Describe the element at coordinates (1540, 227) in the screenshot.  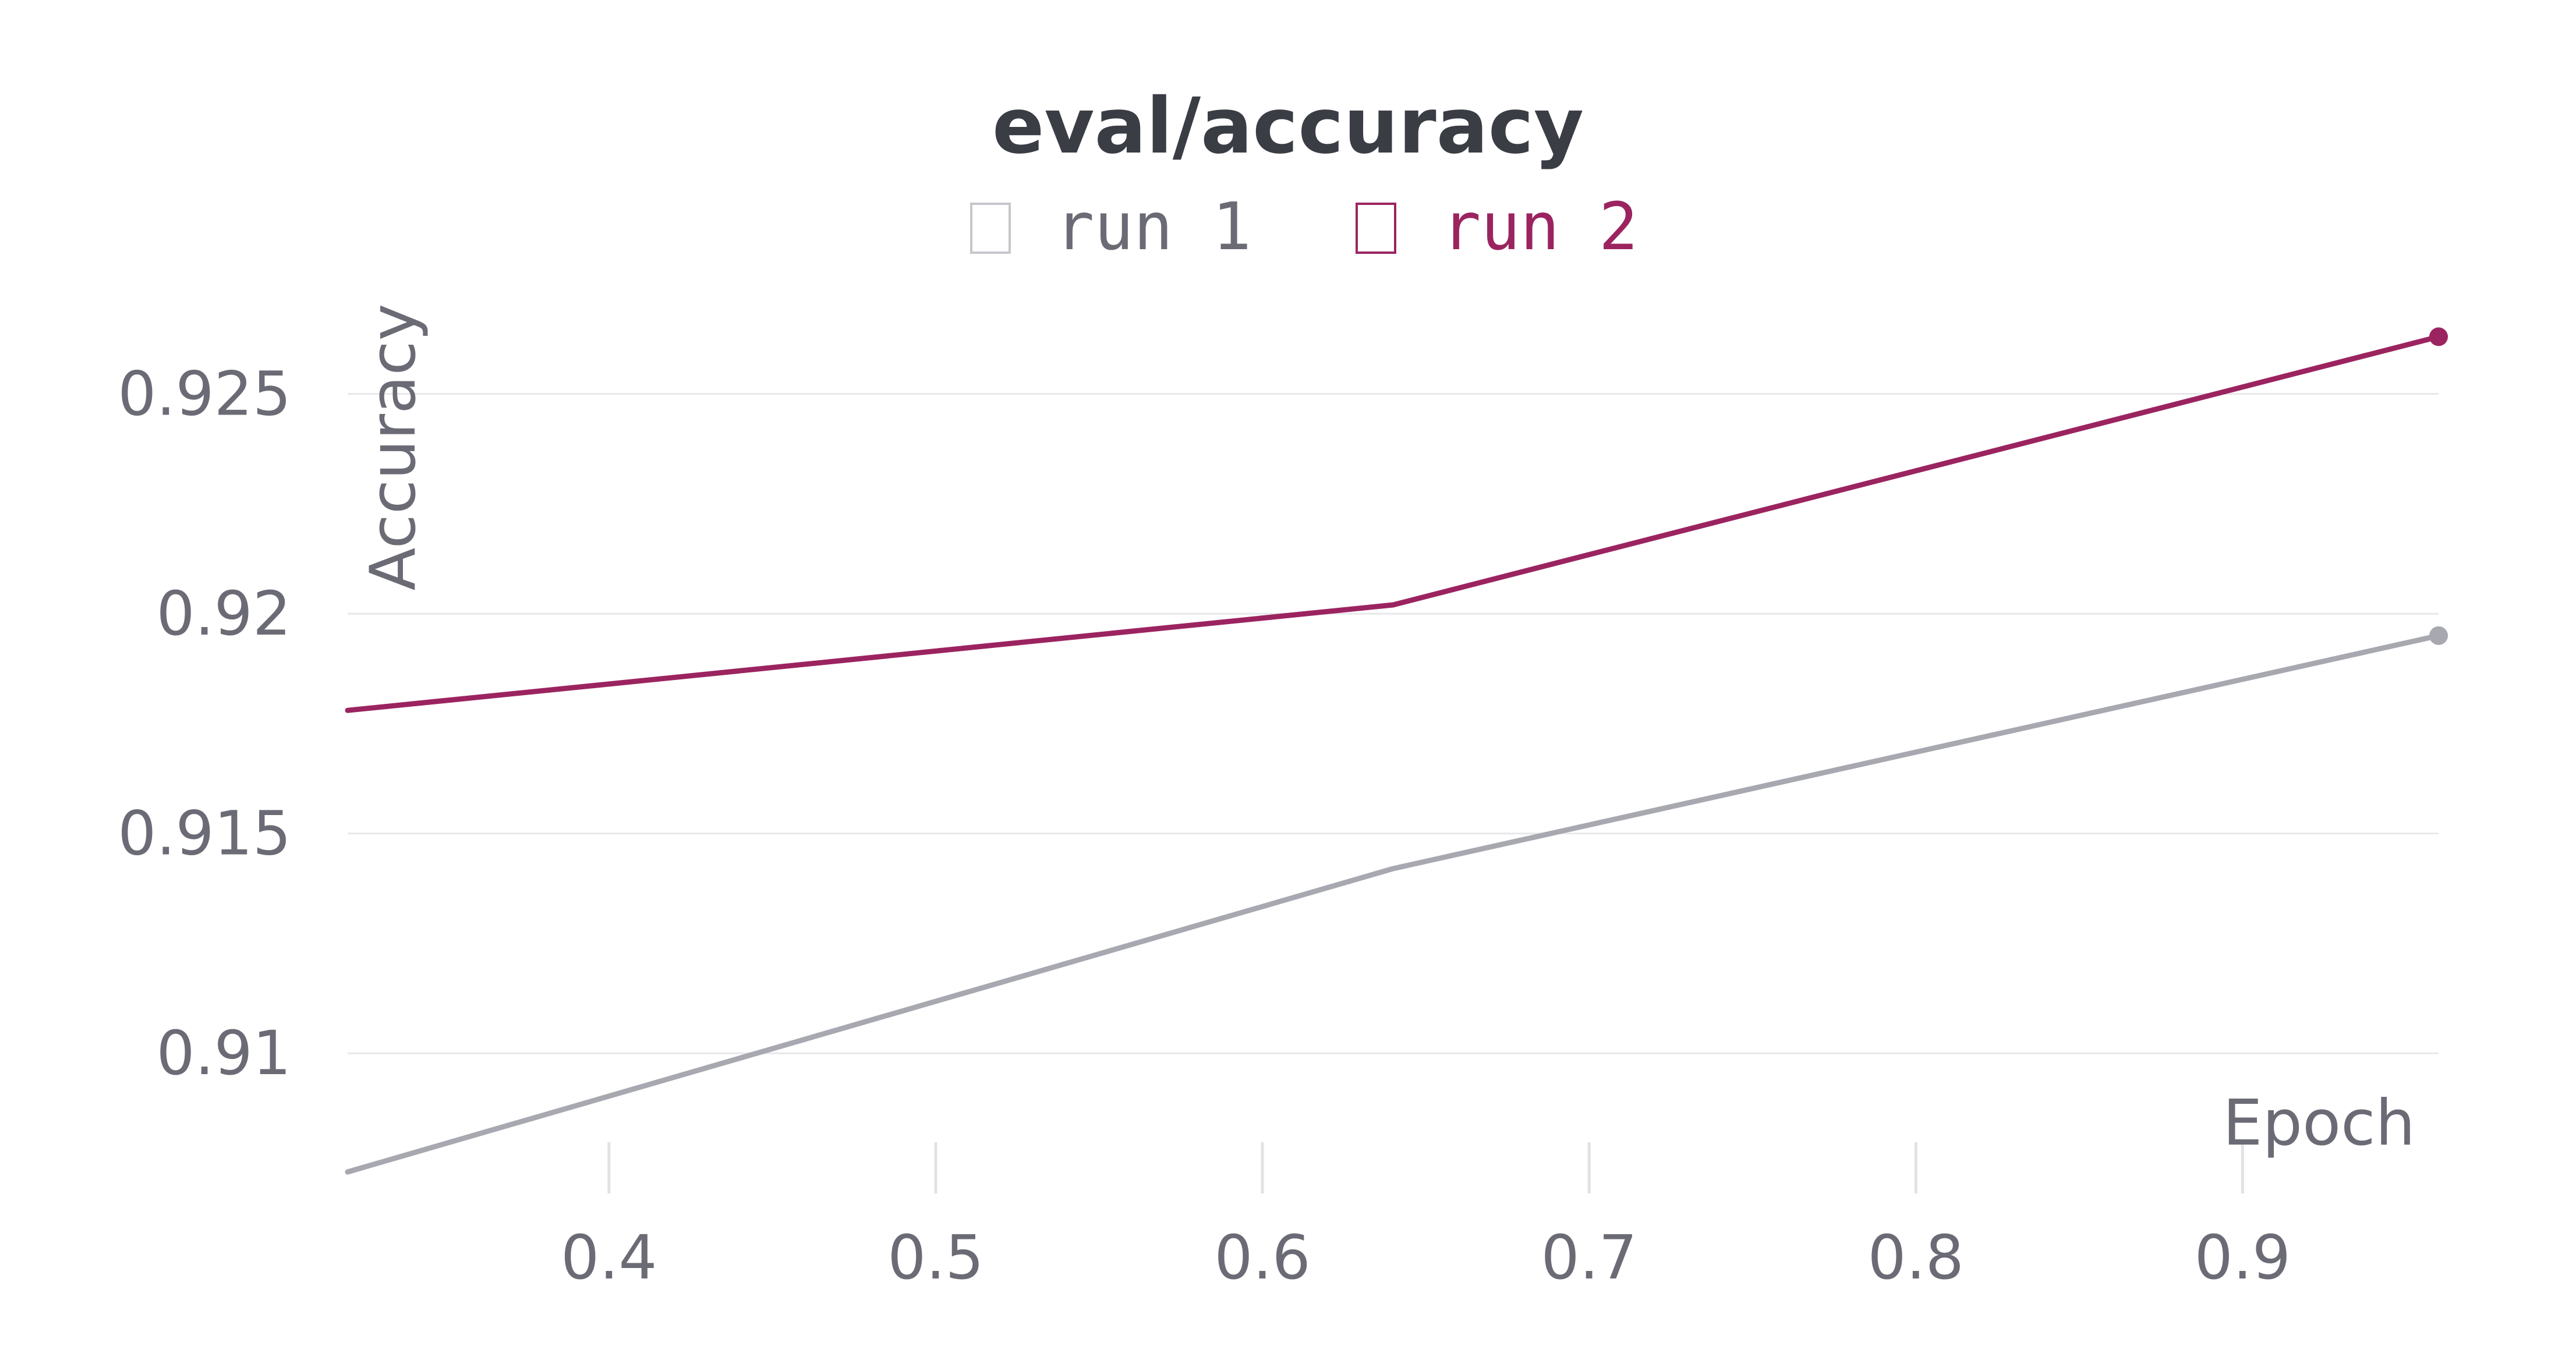
I see `legend-label-run-2: run 2` at that location.